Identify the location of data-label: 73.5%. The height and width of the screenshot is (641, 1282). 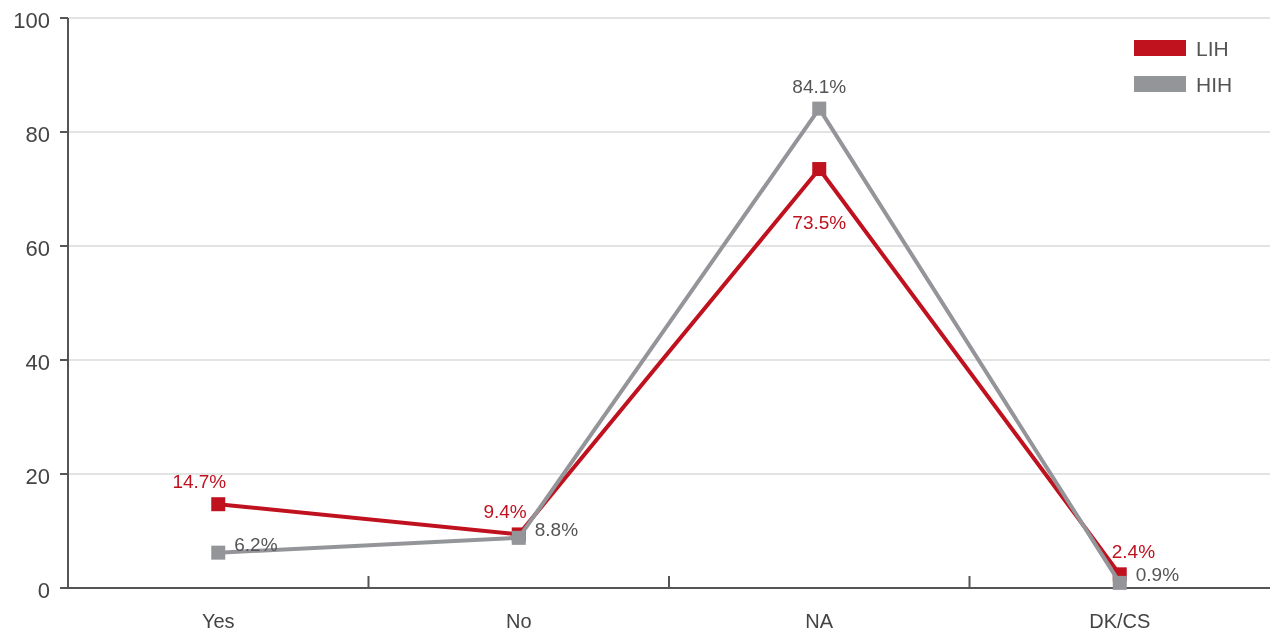
(819, 223).